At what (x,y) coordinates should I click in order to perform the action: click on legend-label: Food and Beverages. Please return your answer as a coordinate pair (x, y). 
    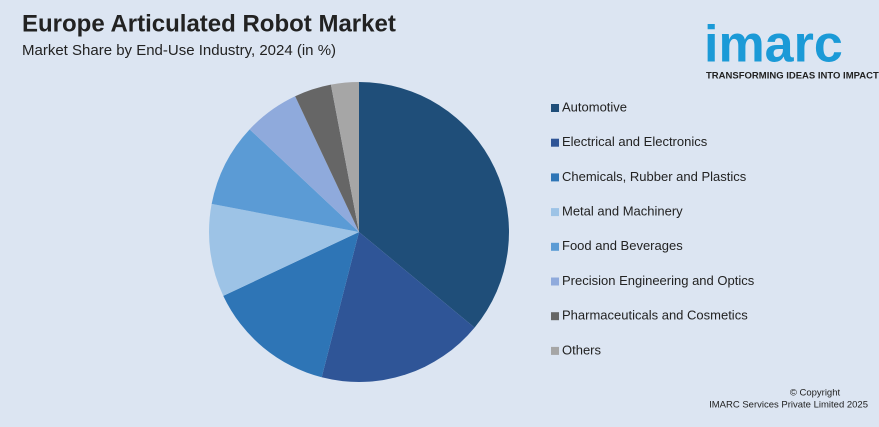
    Looking at the image, I should click on (622, 245).